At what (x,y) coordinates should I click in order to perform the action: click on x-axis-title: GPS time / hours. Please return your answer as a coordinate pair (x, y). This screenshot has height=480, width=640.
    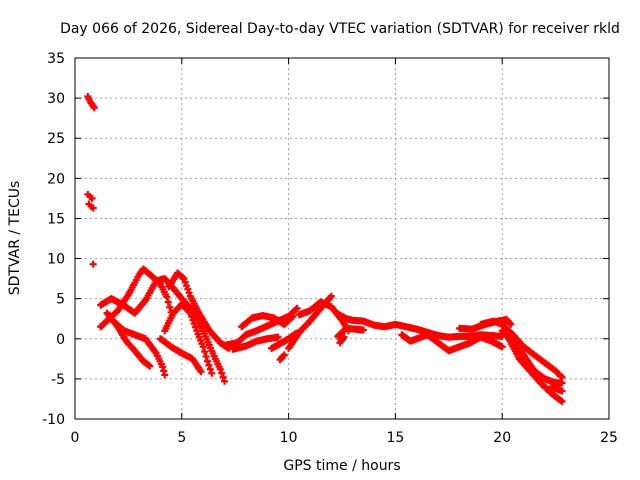
    Looking at the image, I should click on (341, 466).